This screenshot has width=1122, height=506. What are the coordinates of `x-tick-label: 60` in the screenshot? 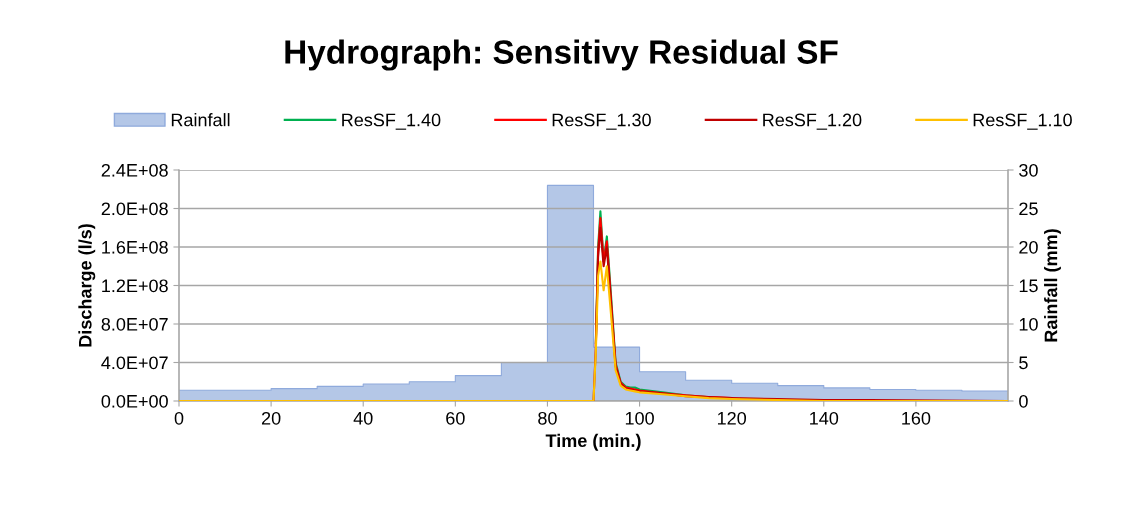 It's located at (455, 418).